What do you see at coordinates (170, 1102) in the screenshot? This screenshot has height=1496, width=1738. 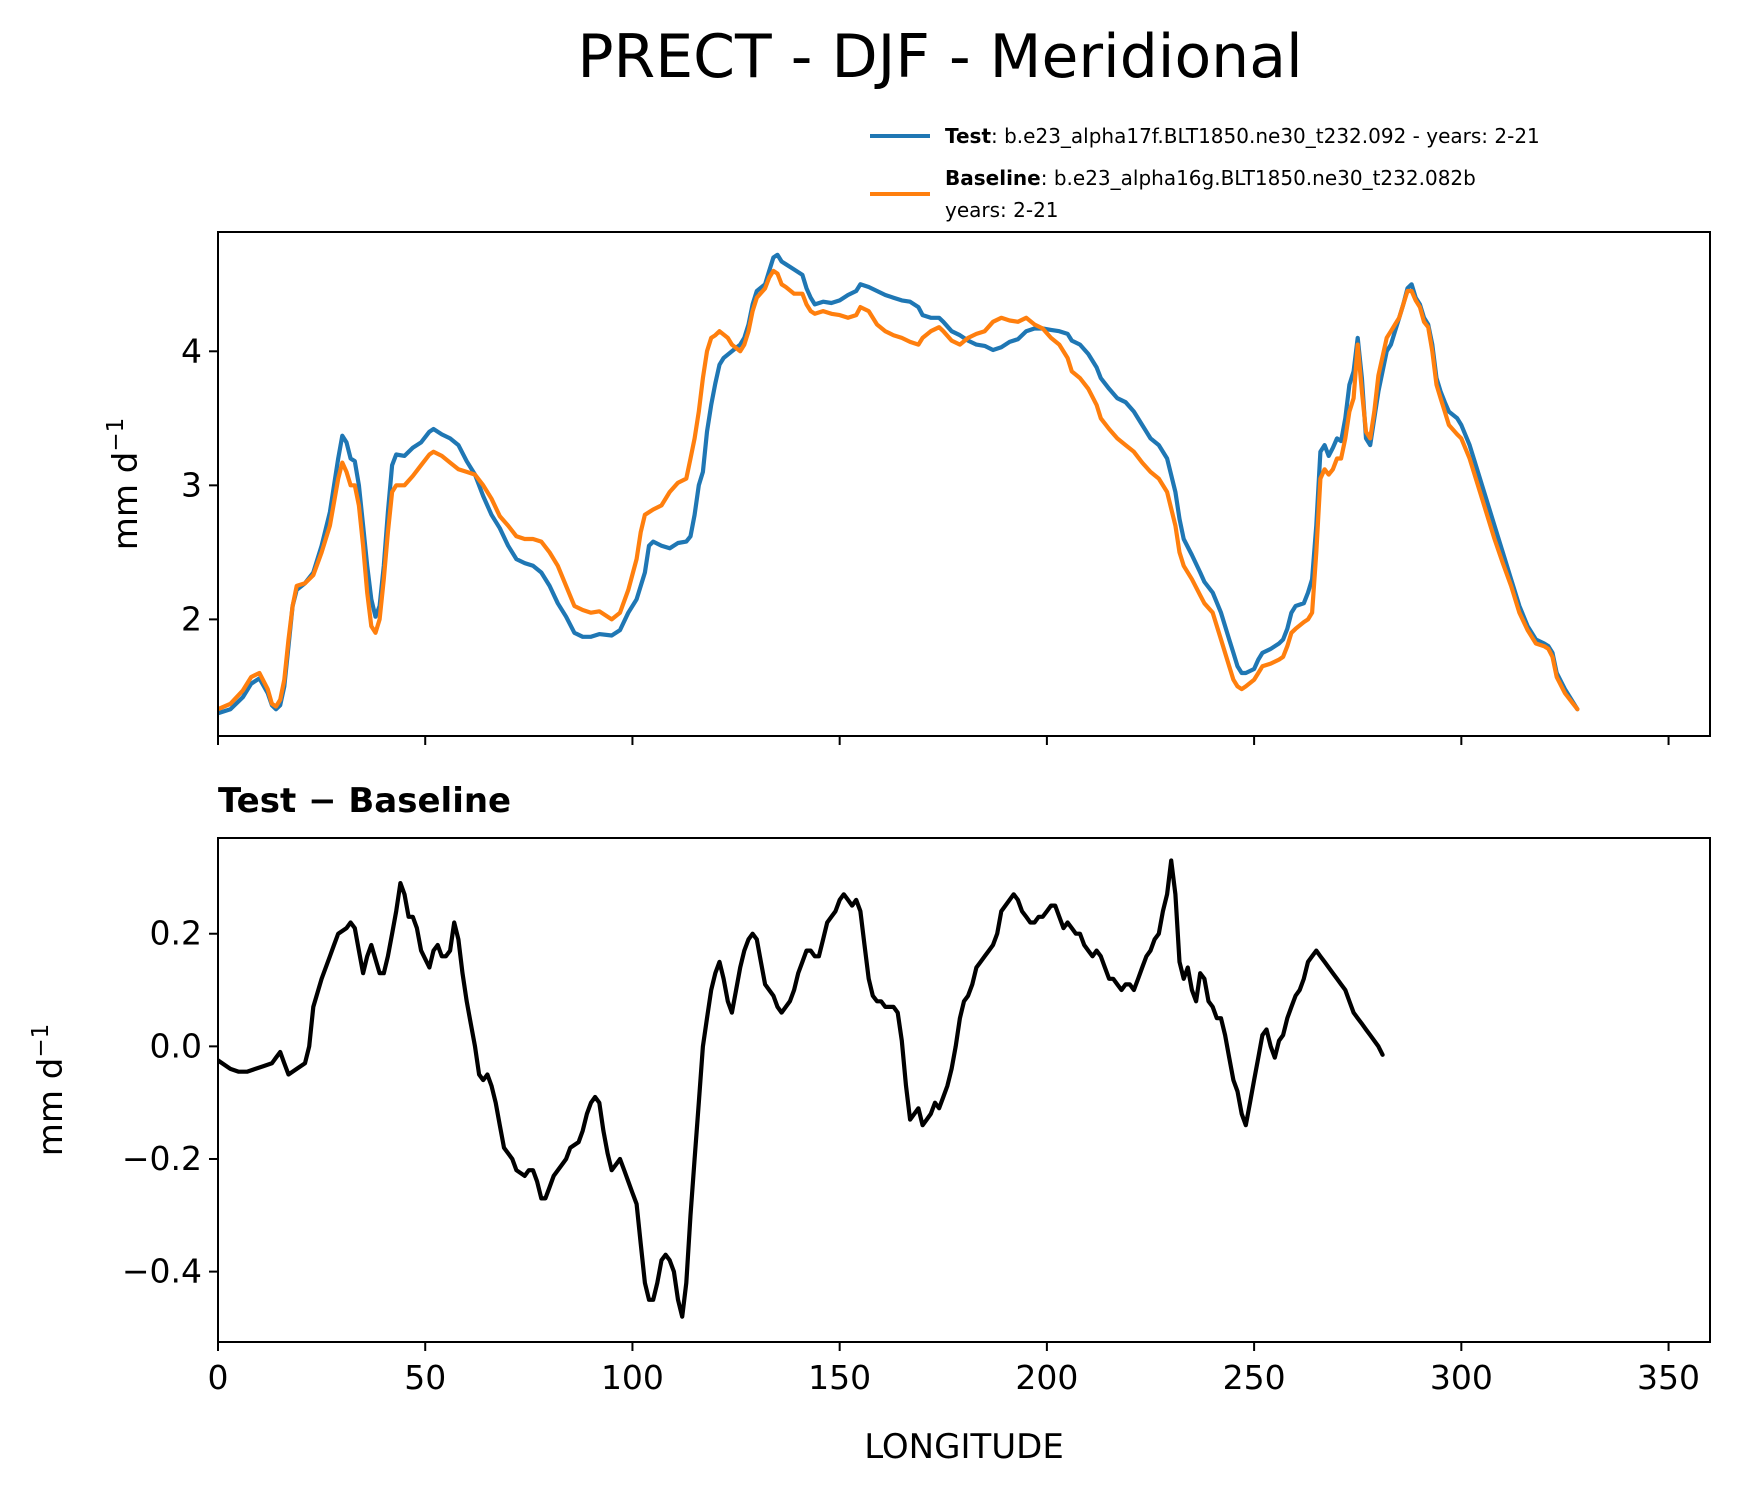 I see `bottom-y-ticks: −0.4 −0.2 0.0 0.2` at bounding box center [170, 1102].